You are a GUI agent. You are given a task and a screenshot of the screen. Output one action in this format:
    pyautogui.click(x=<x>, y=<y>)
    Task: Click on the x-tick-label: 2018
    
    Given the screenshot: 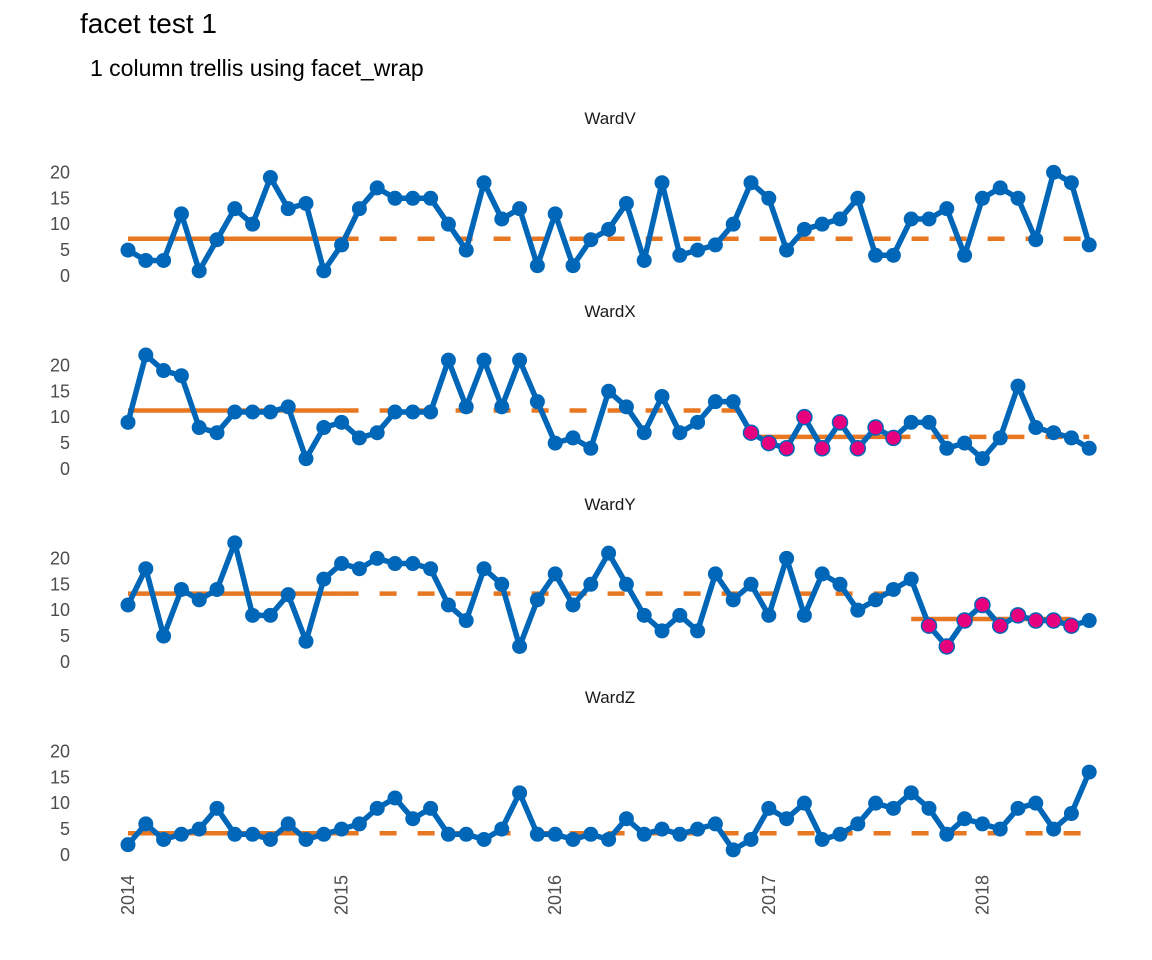 What is the action you would take?
    pyautogui.click(x=982, y=895)
    